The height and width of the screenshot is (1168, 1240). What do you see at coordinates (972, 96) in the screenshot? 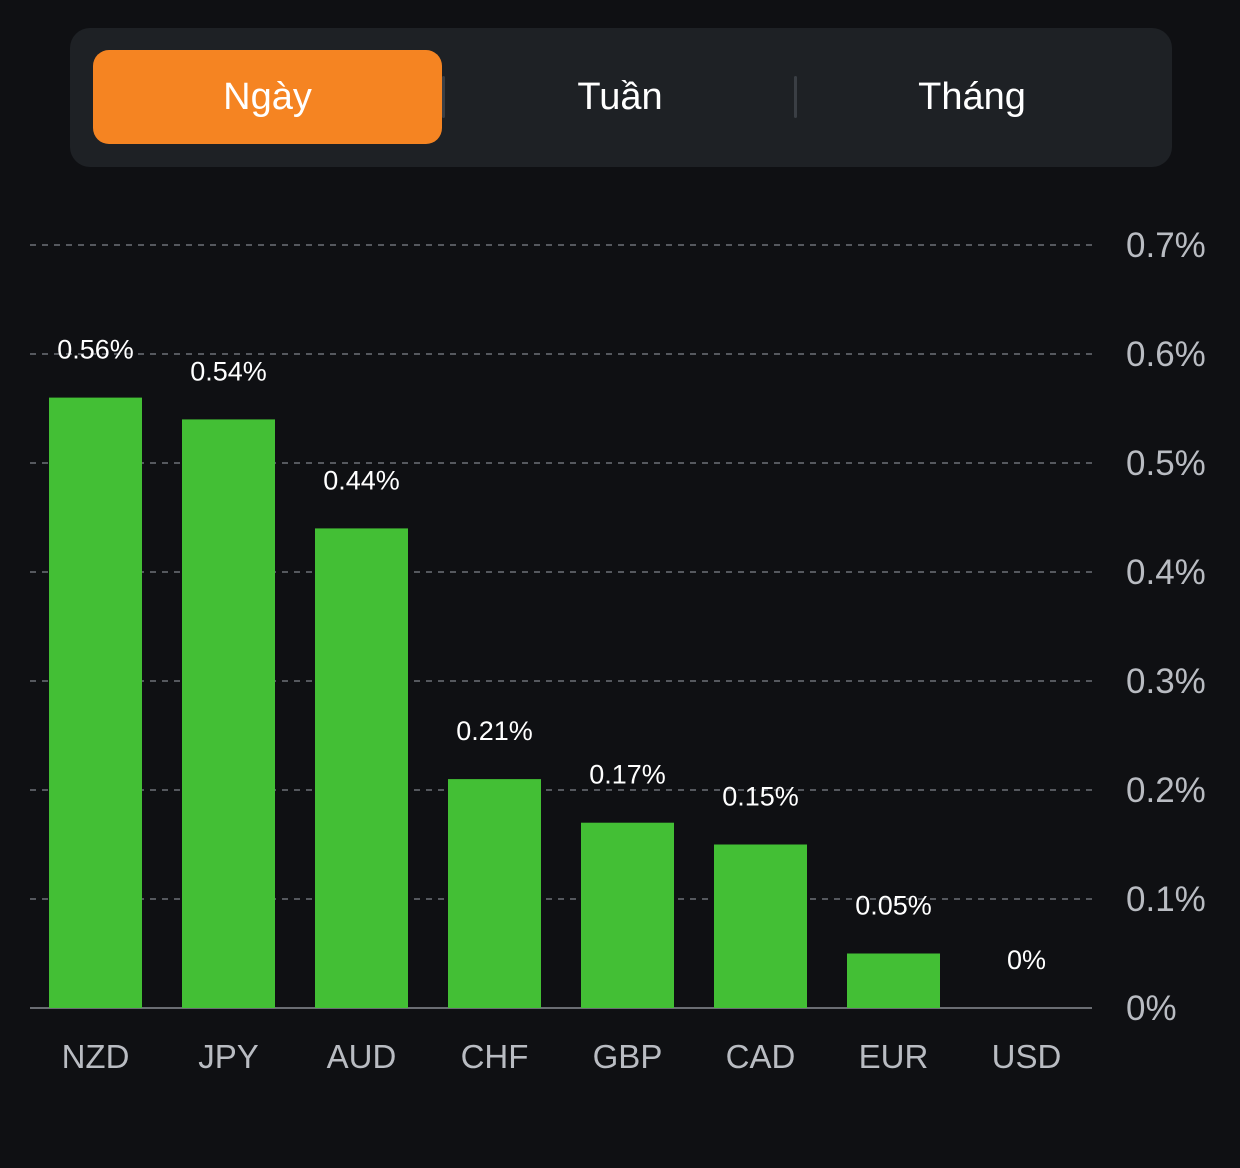
I see `tab-month: Tháng` at bounding box center [972, 96].